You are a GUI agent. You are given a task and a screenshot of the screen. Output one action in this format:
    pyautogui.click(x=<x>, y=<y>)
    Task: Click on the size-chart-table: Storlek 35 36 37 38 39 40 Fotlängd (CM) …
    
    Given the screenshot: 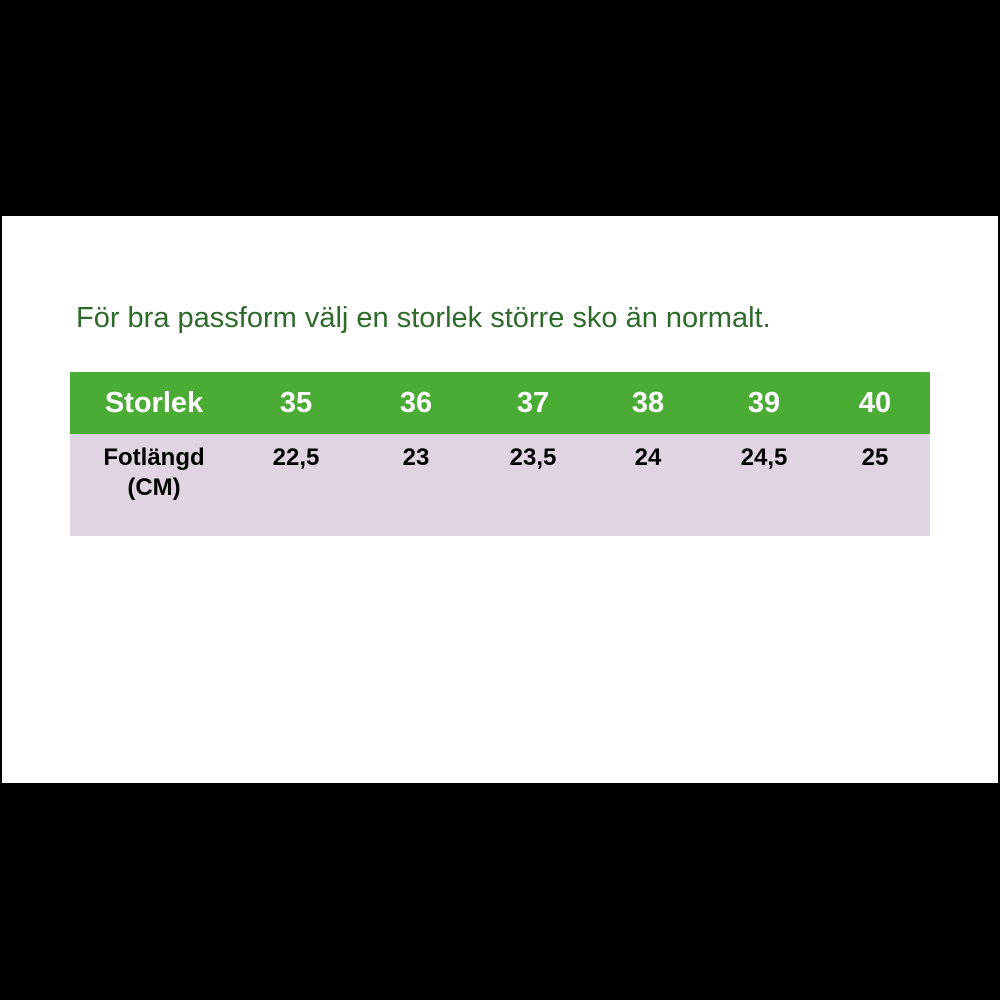 What is the action you would take?
    pyautogui.click(x=500, y=454)
    